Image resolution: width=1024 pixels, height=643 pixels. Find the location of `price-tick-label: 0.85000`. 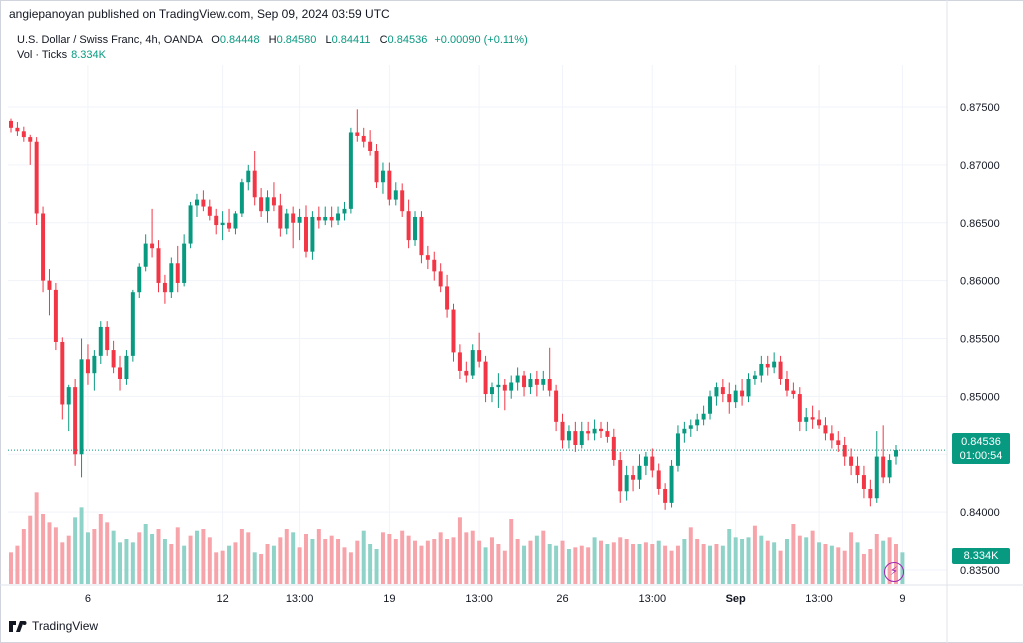

price-tick-label: 0.85000 is located at coordinates (980, 397).